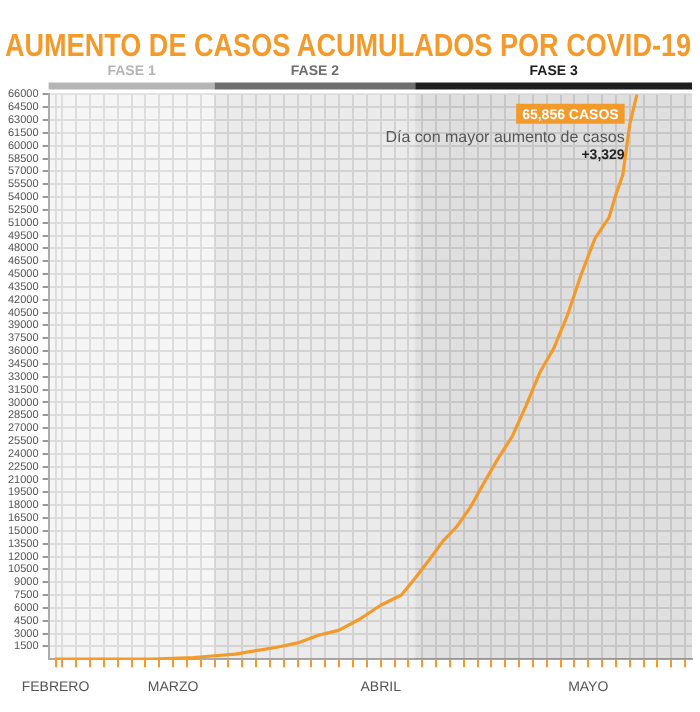 The height and width of the screenshot is (712, 700). What do you see at coordinates (348, 47) in the screenshot?
I see `chart-title: AUMENTO DE CASOS ACUMULADOS POR COVID-19` at bounding box center [348, 47].